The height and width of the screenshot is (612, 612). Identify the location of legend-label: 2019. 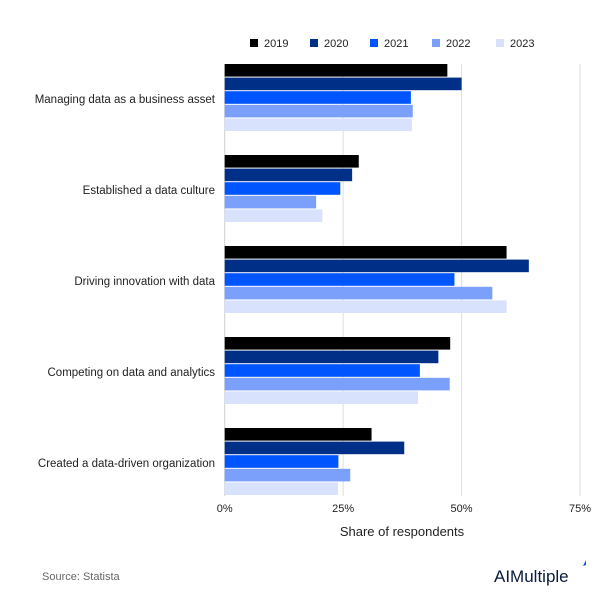
(276, 44).